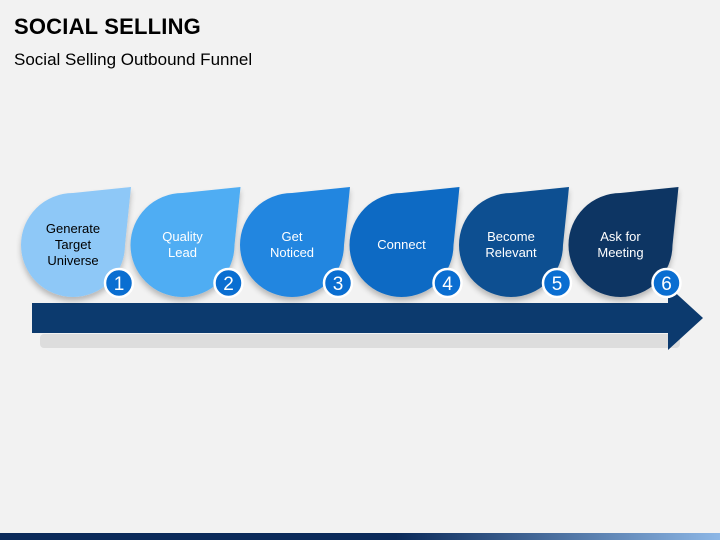  I want to click on step-number: 4, so click(447, 284).